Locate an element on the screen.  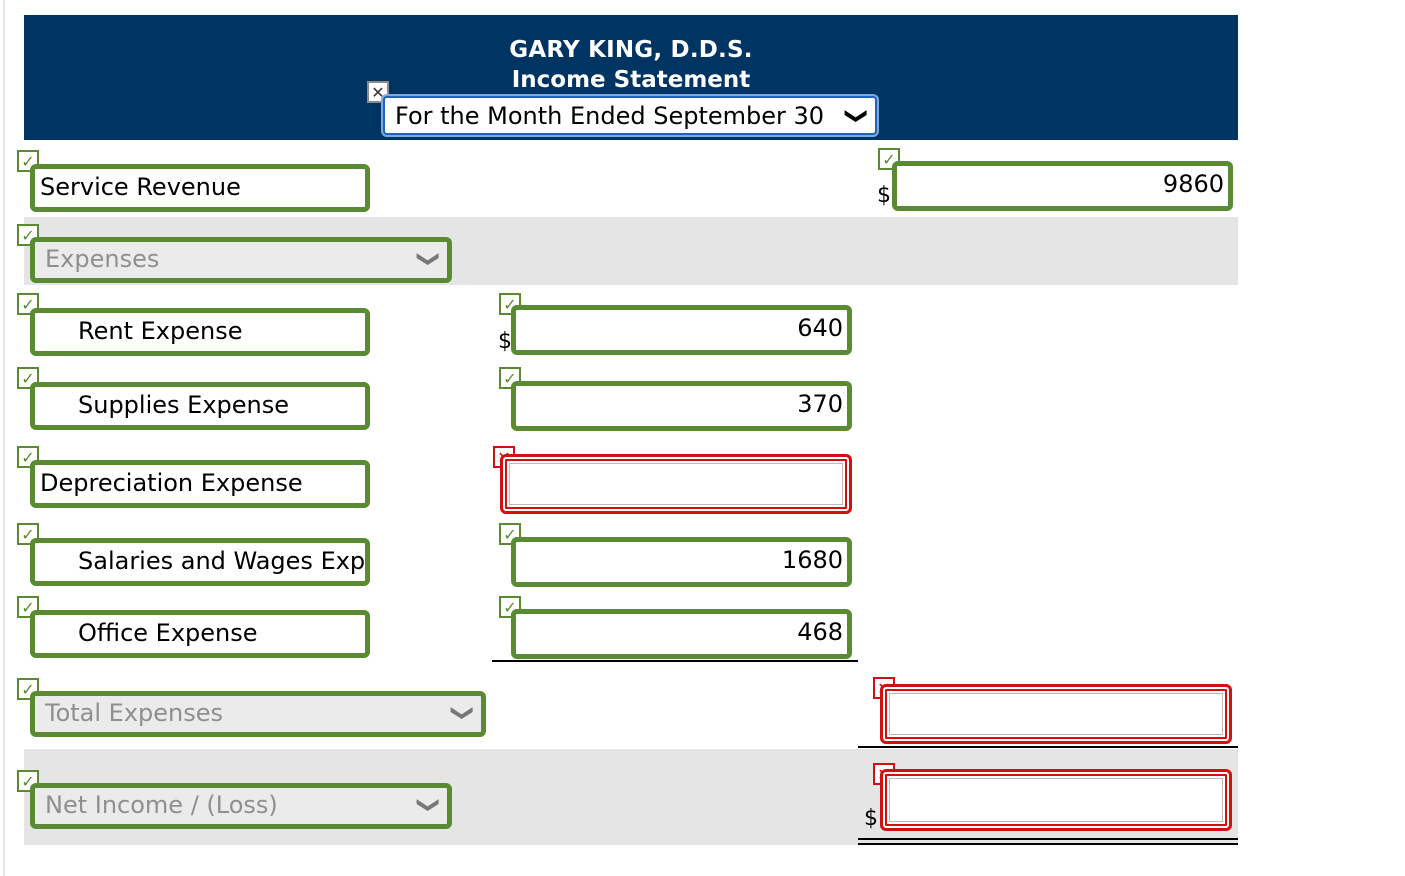
expenses-select-value: Expenses is located at coordinates (102, 259).